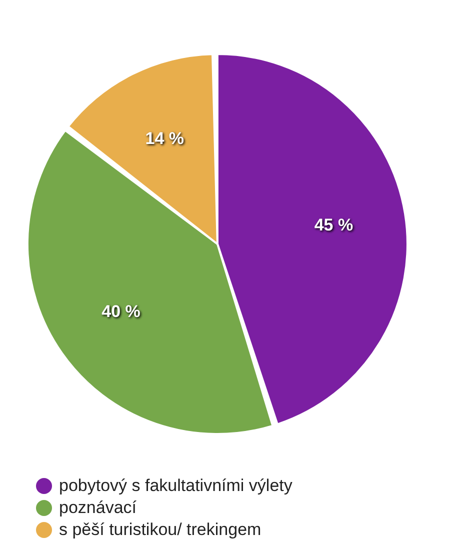  I want to click on legend-label: s pěší turistikou/ trekingem, so click(160, 530).